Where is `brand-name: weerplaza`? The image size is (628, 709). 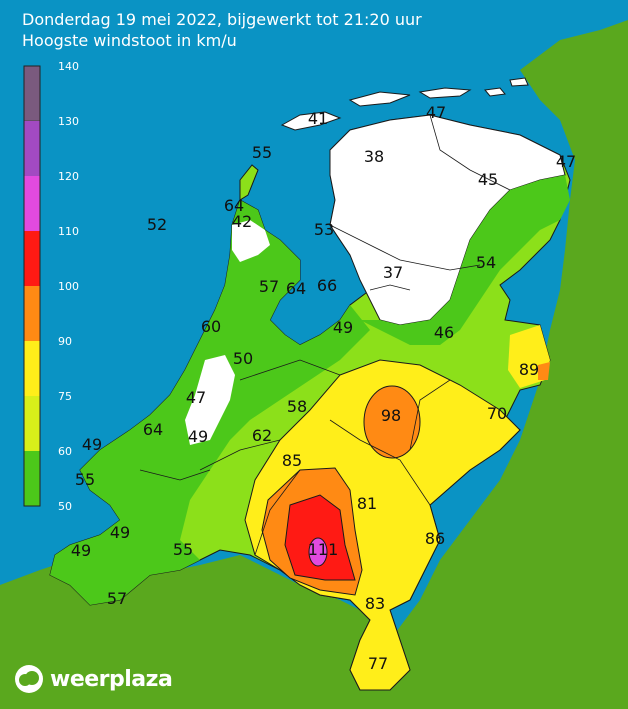
brand-name: weerplaza is located at coordinates (111, 679).